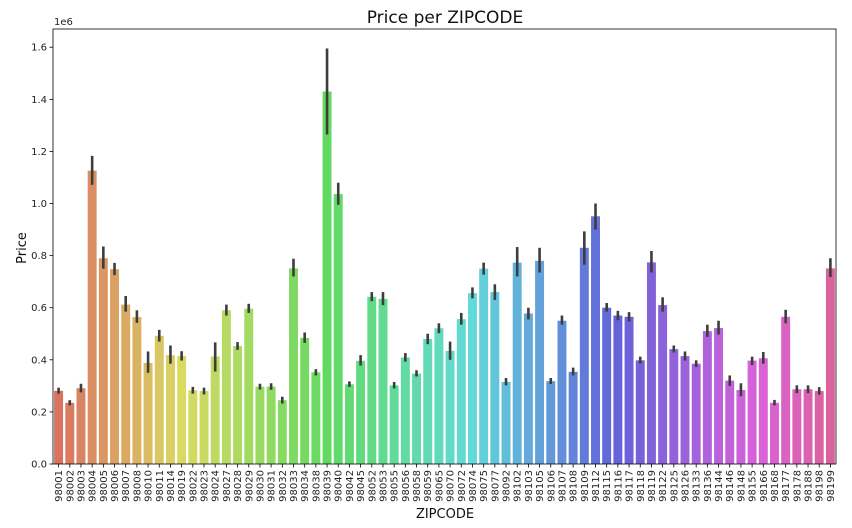  I want to click on y-tick-label: 1.0, so click(39, 204).